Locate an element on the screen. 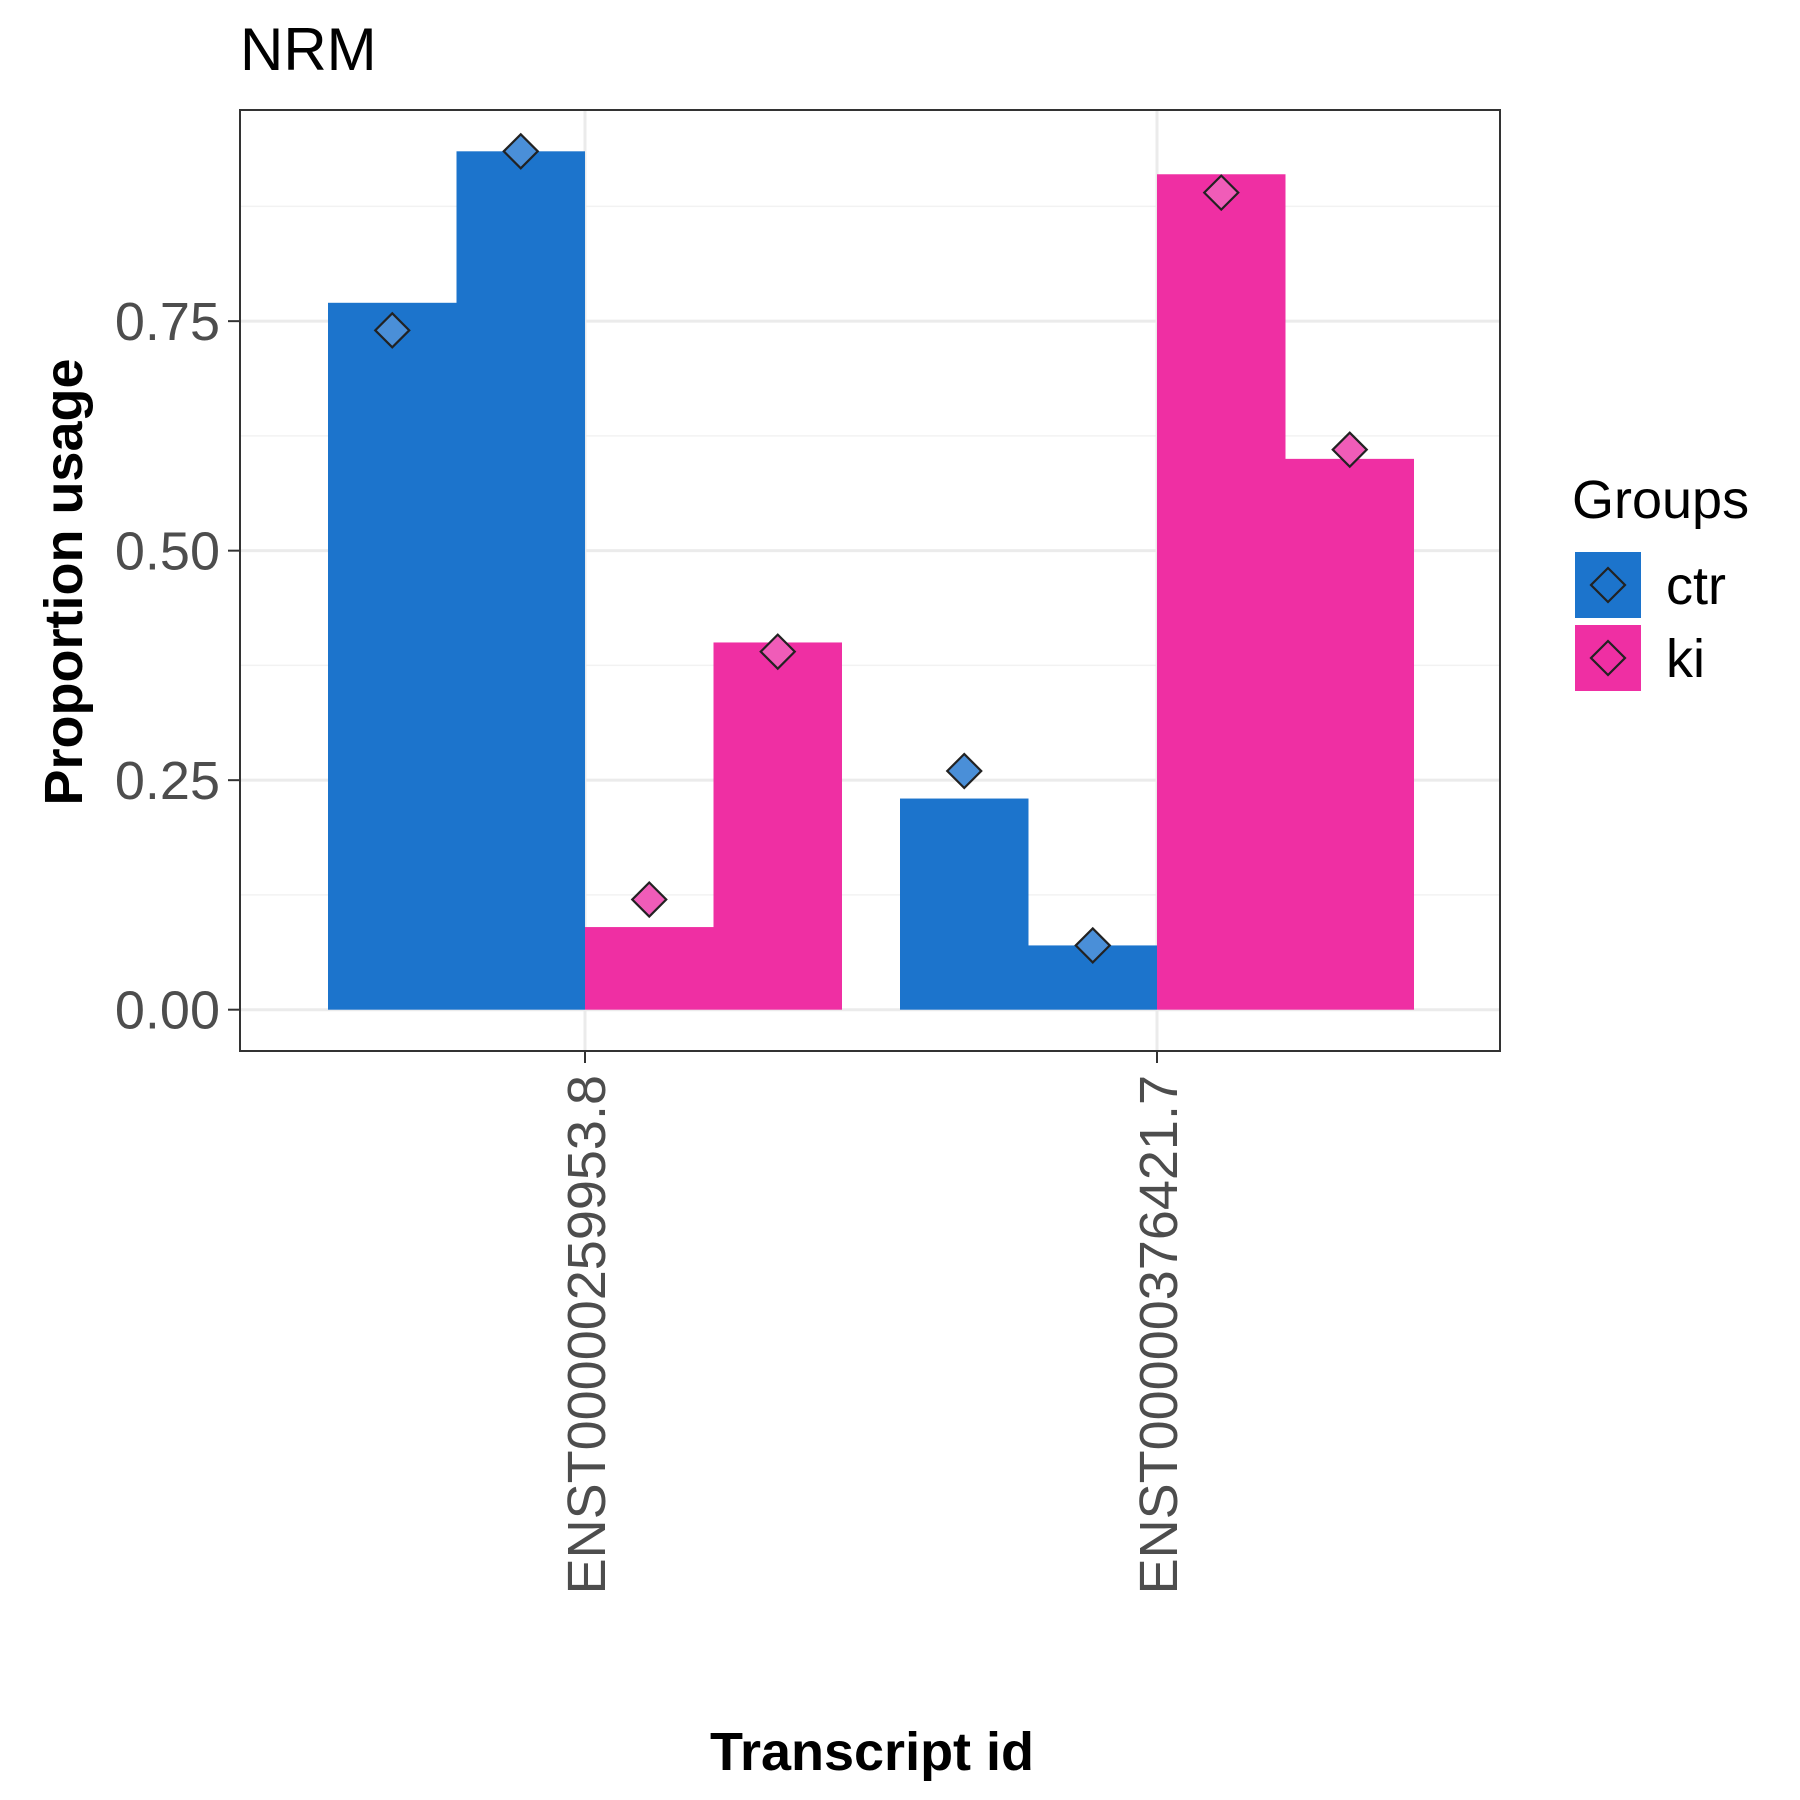 The height and width of the screenshot is (1800, 1800). x-tick-label: ENST00000259953.8 is located at coordinates (587, 1334).